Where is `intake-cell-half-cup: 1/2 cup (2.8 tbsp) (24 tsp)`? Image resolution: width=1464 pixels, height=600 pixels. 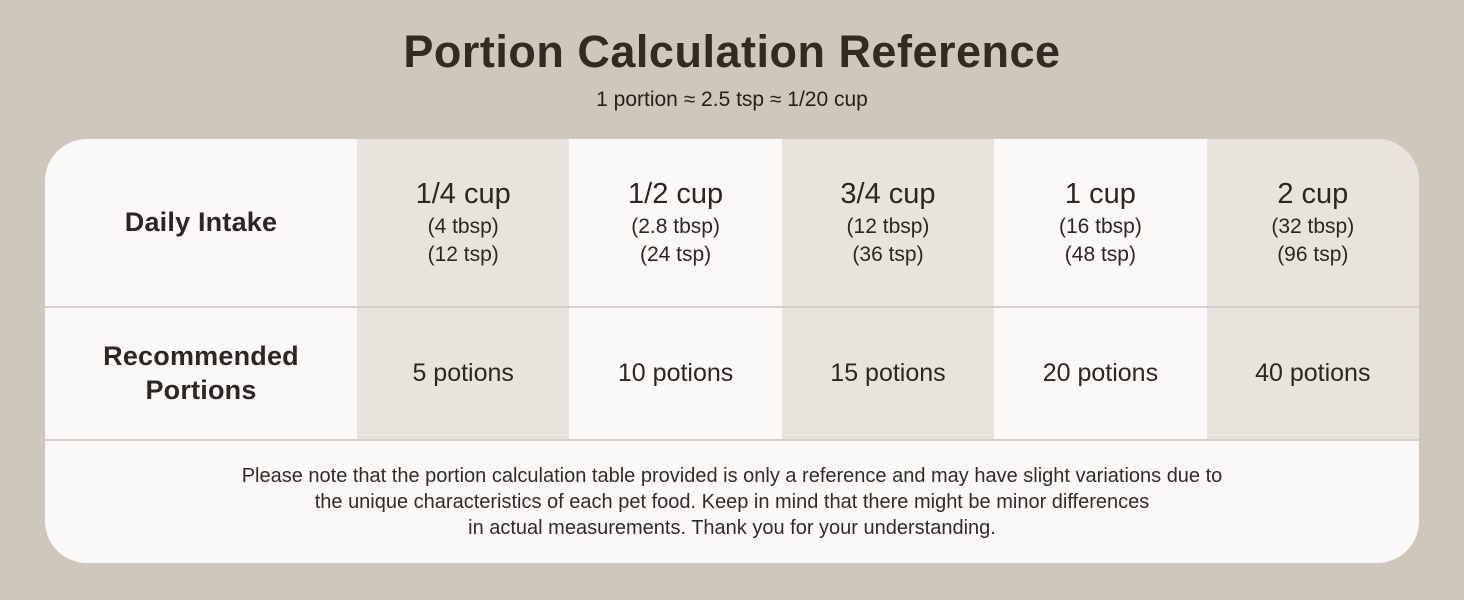 intake-cell-half-cup: 1/2 cup (2.8 tbsp) (24 tsp) is located at coordinates (675, 222).